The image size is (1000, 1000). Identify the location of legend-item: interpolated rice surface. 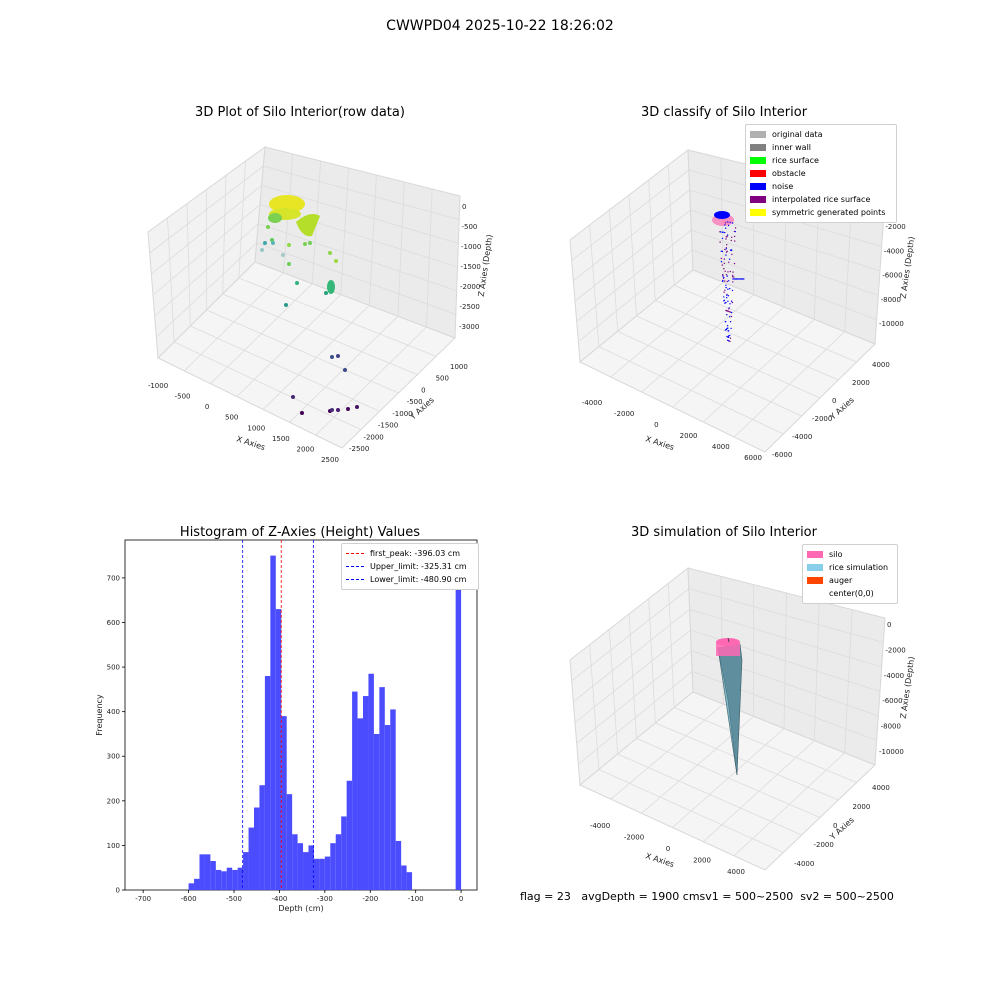
(821, 199).